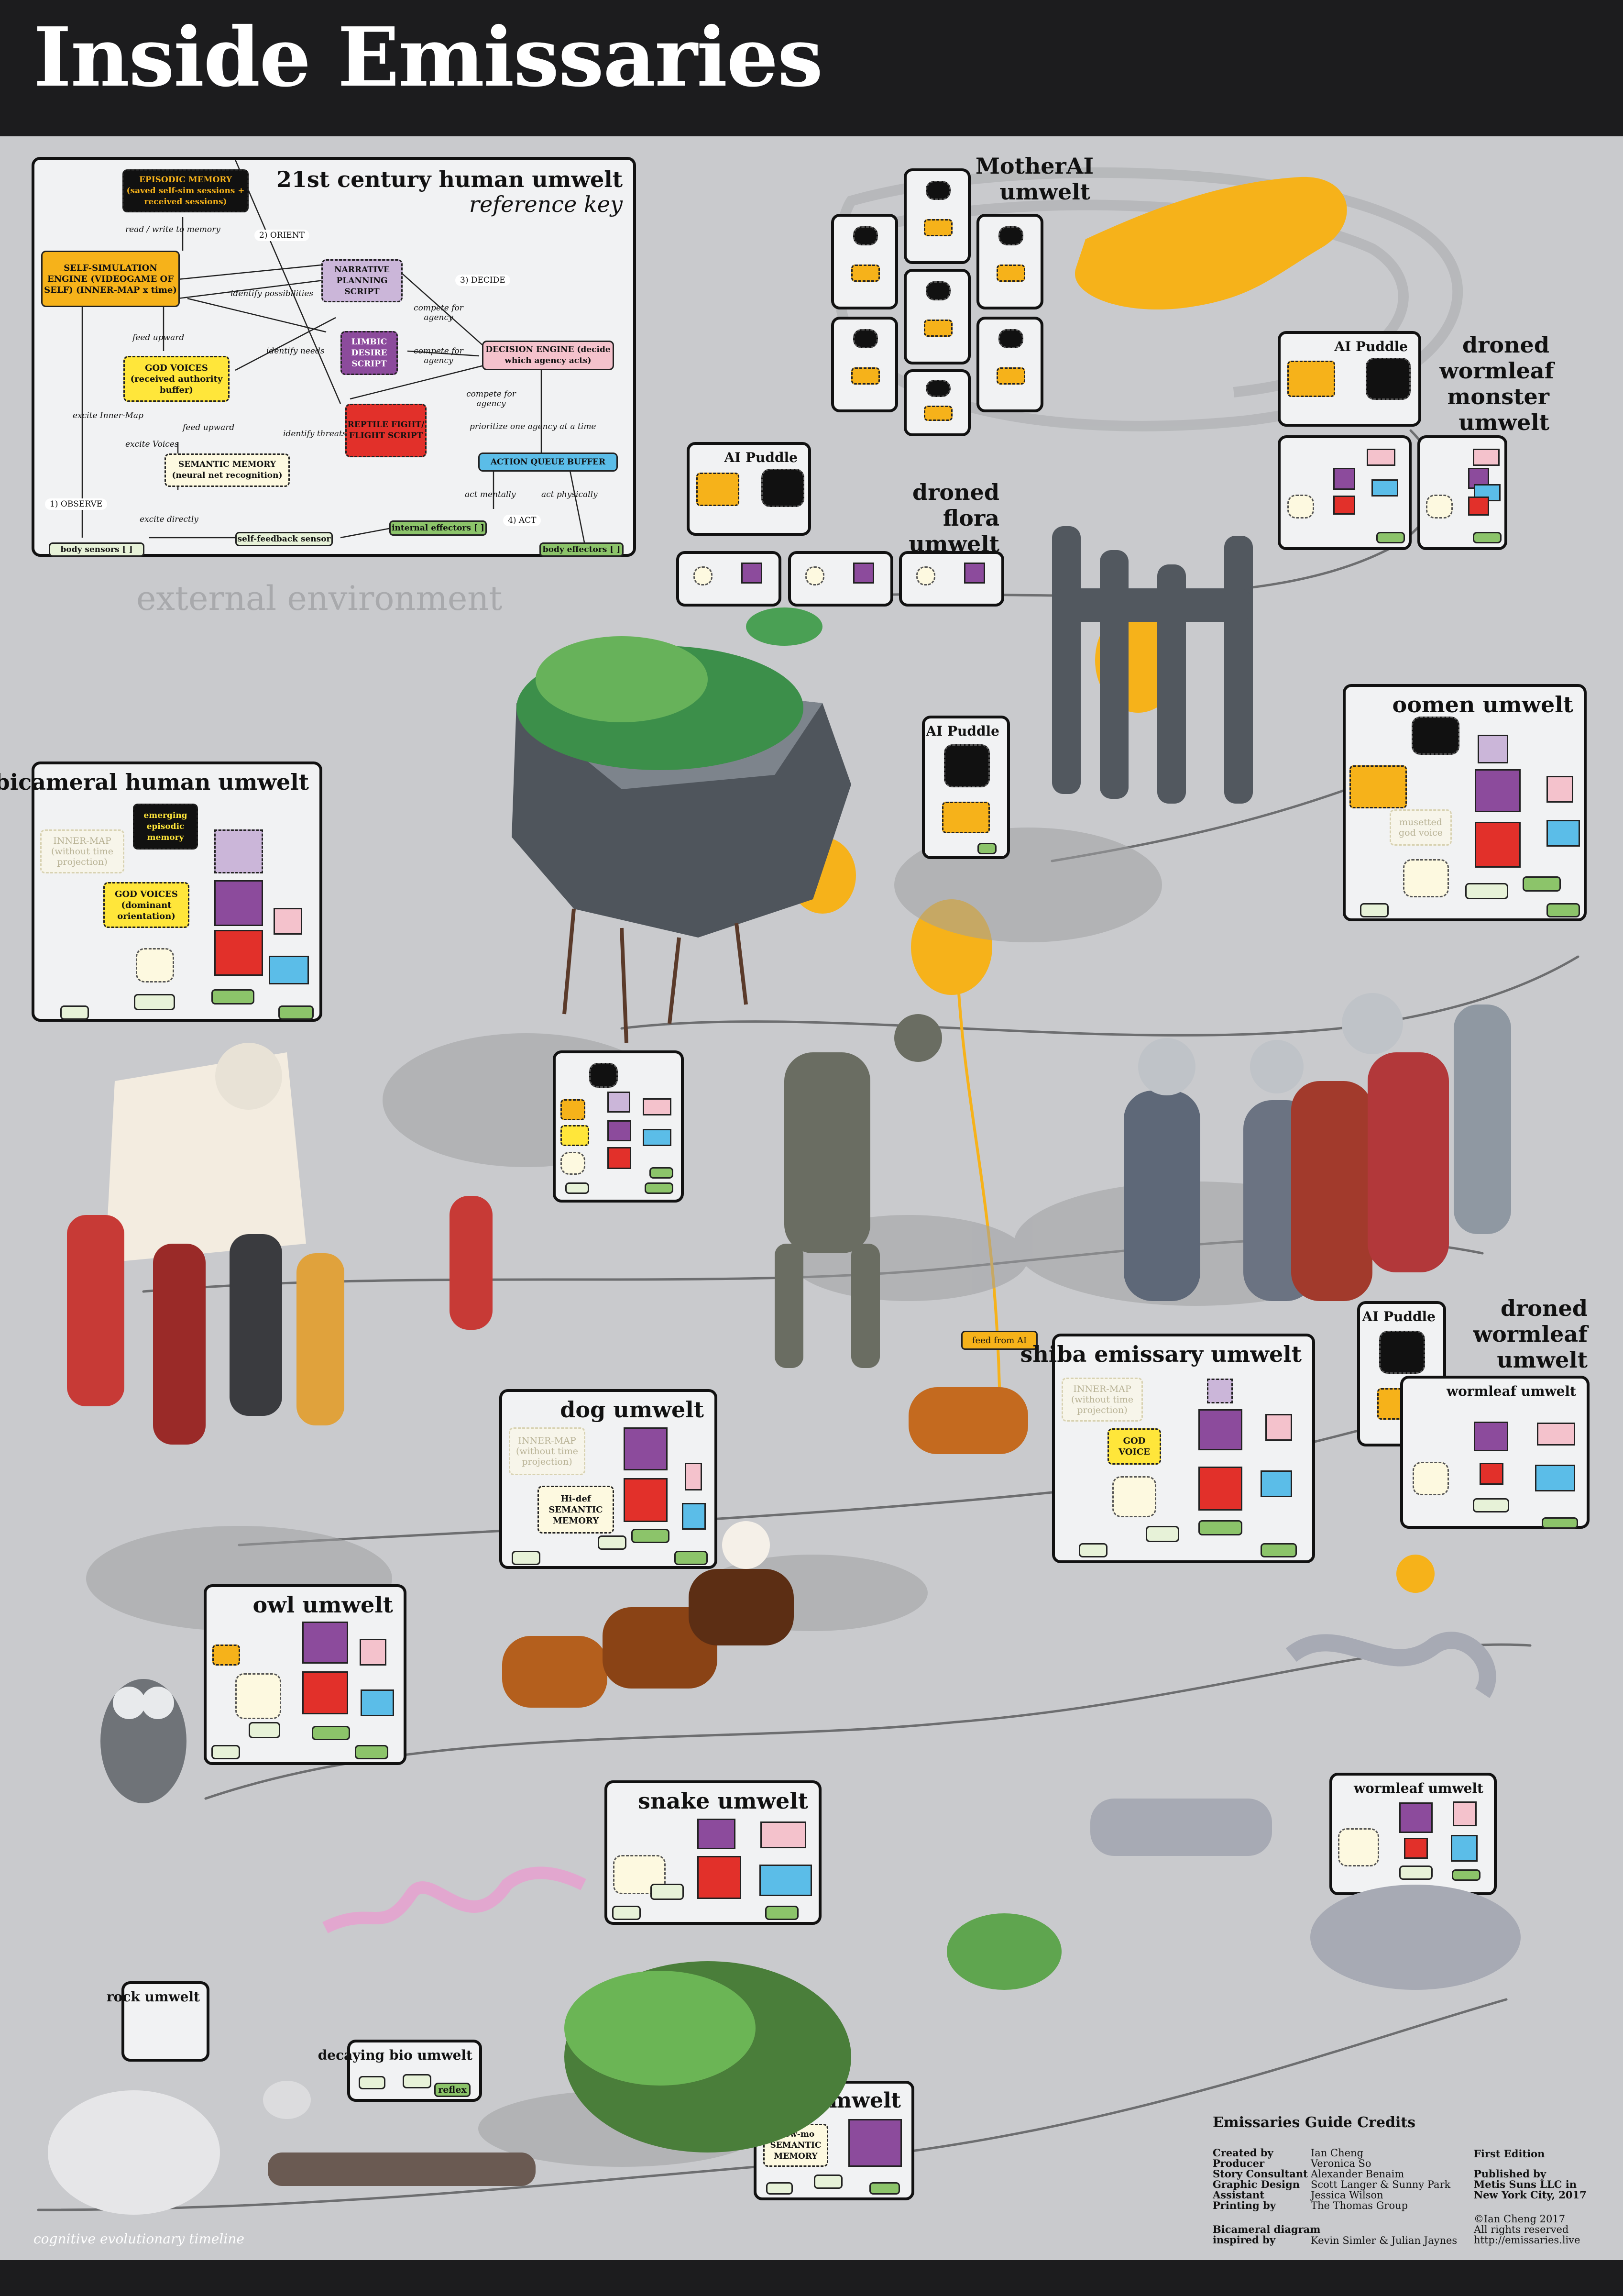 Image resolution: width=1623 pixels, height=2296 pixels. What do you see at coordinates (1530, 2195) in the screenshot?
I see `published-line: New York City, 2017` at bounding box center [1530, 2195].